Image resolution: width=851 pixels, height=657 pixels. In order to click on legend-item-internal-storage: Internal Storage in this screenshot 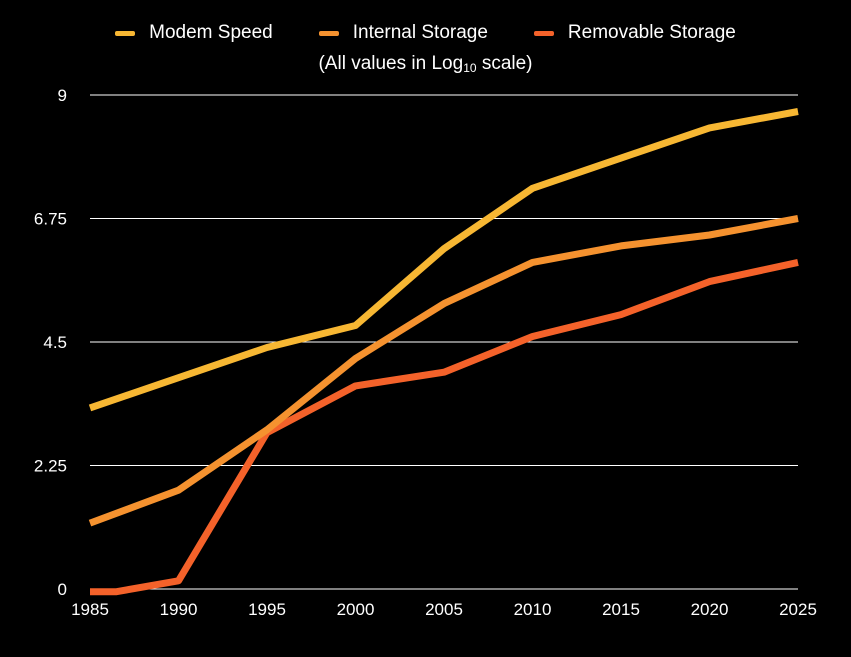, I will do `click(403, 33)`.